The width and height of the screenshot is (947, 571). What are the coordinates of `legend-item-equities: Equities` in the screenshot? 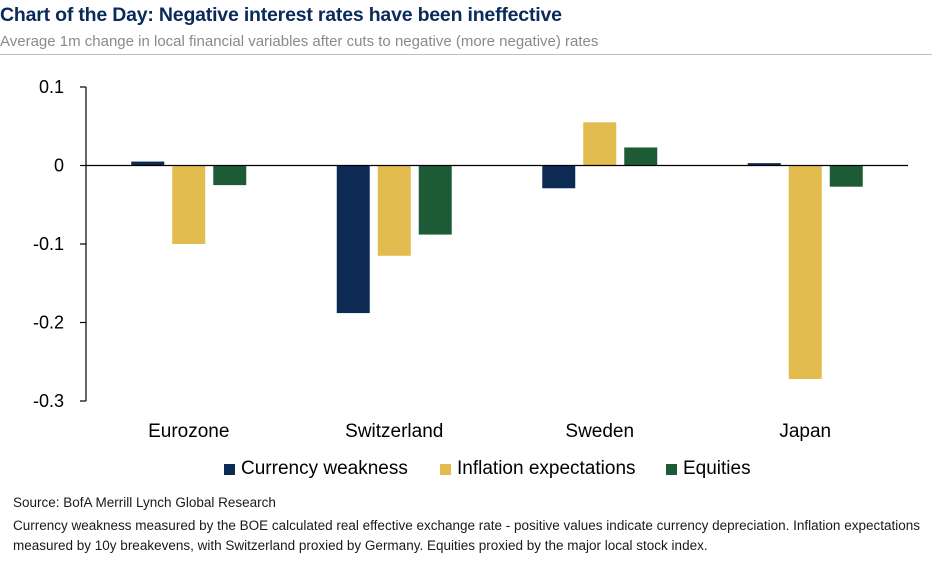 It's located at (708, 469).